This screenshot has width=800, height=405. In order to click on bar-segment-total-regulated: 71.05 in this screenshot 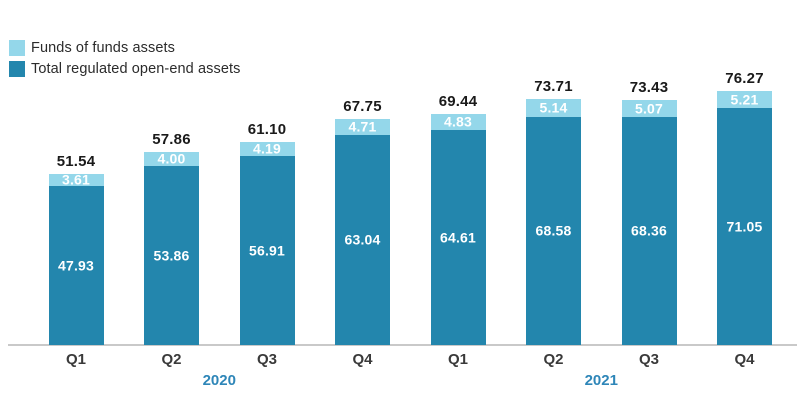, I will do `click(744, 227)`.